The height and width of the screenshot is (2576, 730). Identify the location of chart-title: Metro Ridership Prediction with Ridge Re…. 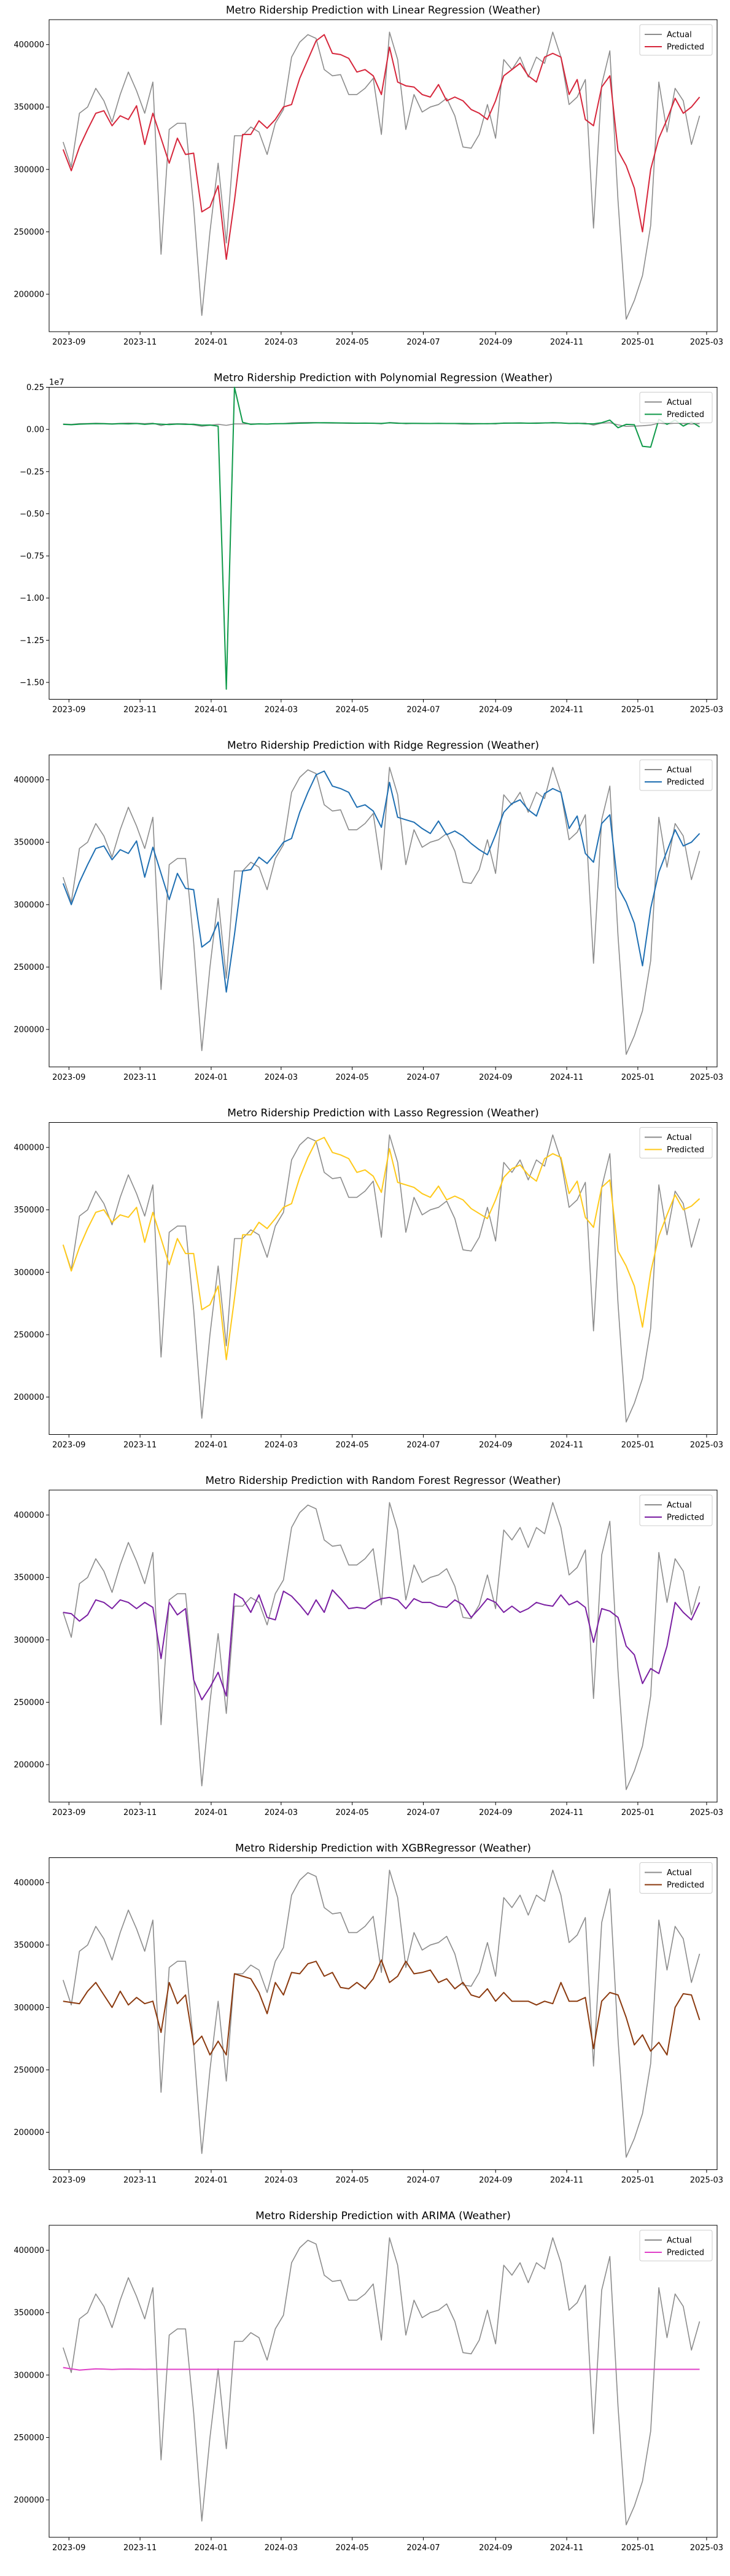
(383, 746).